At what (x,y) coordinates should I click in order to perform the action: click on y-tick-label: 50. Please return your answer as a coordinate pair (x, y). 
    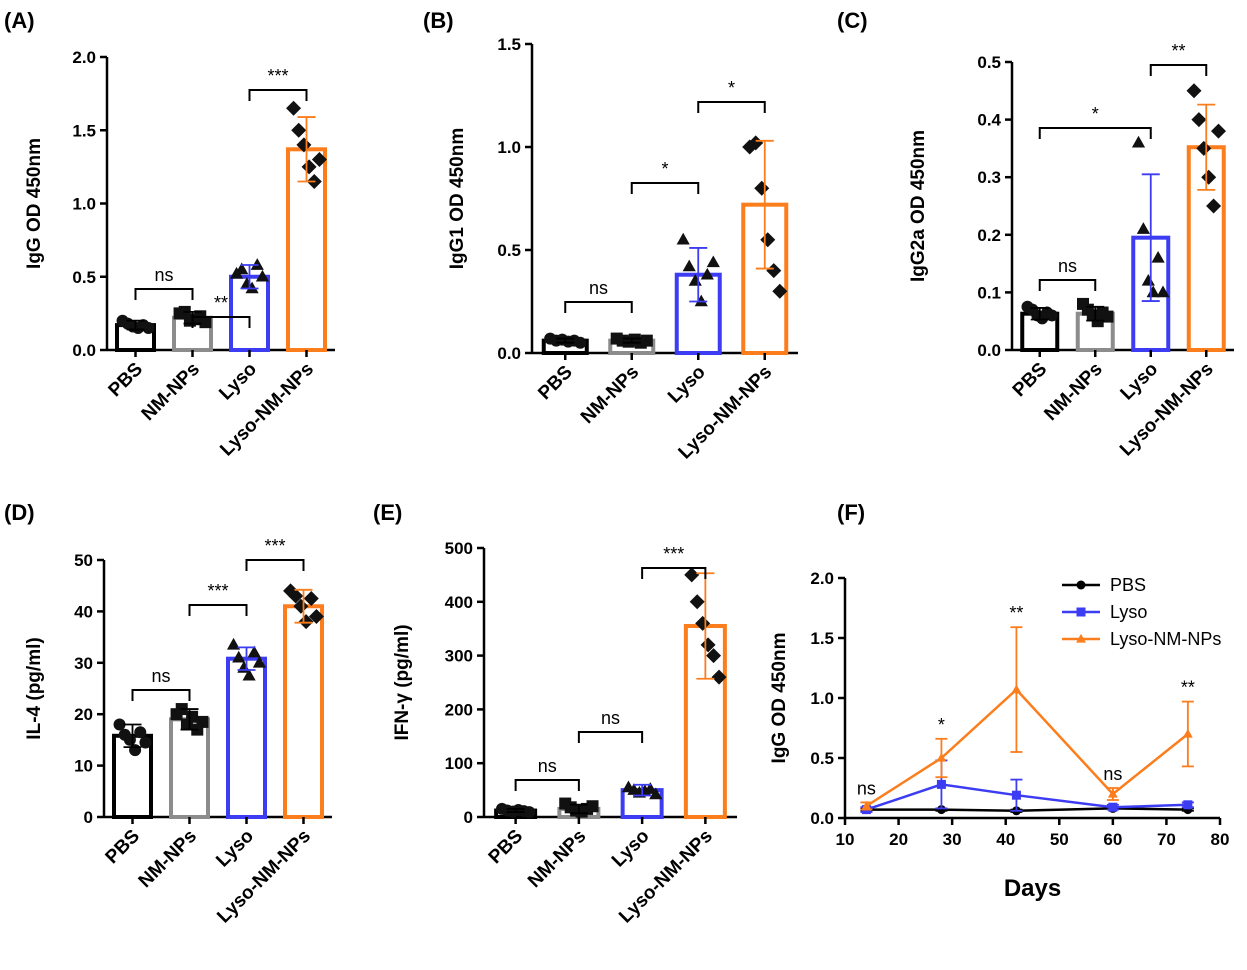
    Looking at the image, I should click on (83, 560).